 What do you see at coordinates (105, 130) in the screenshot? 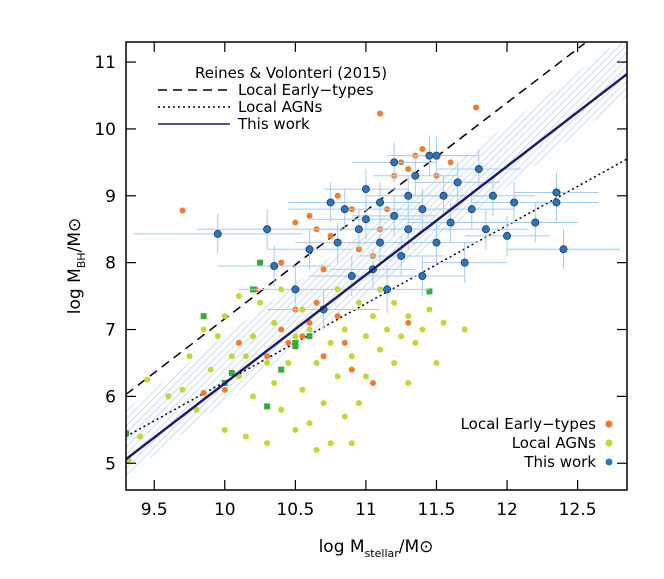
I see `y-tick-label: 10` at bounding box center [105, 130].